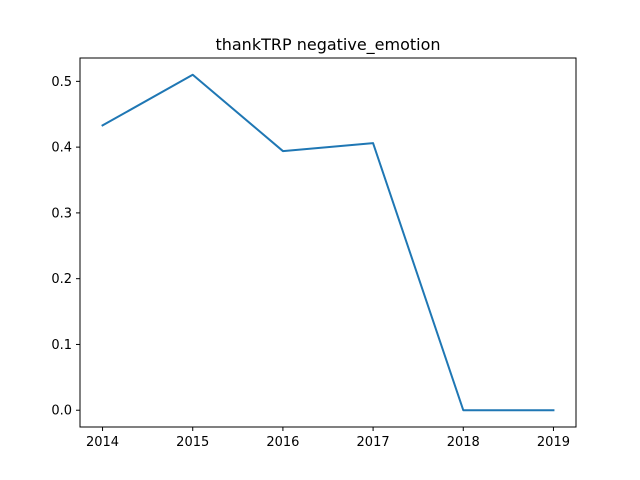 This screenshot has height=480, width=640. What do you see at coordinates (192, 442) in the screenshot?
I see `x-tick-label: 2015` at bounding box center [192, 442].